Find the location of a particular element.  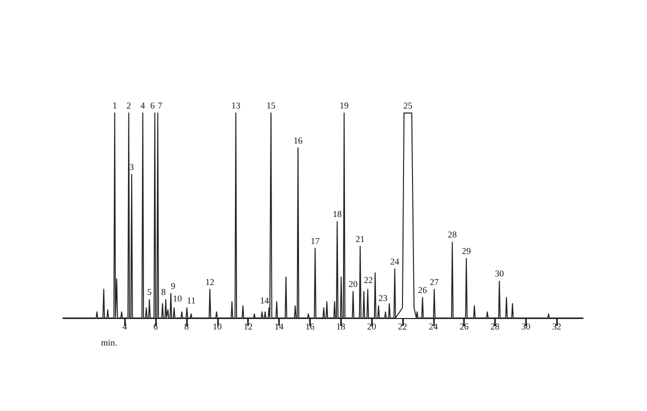

annotation: 19 is located at coordinates (345, 105).